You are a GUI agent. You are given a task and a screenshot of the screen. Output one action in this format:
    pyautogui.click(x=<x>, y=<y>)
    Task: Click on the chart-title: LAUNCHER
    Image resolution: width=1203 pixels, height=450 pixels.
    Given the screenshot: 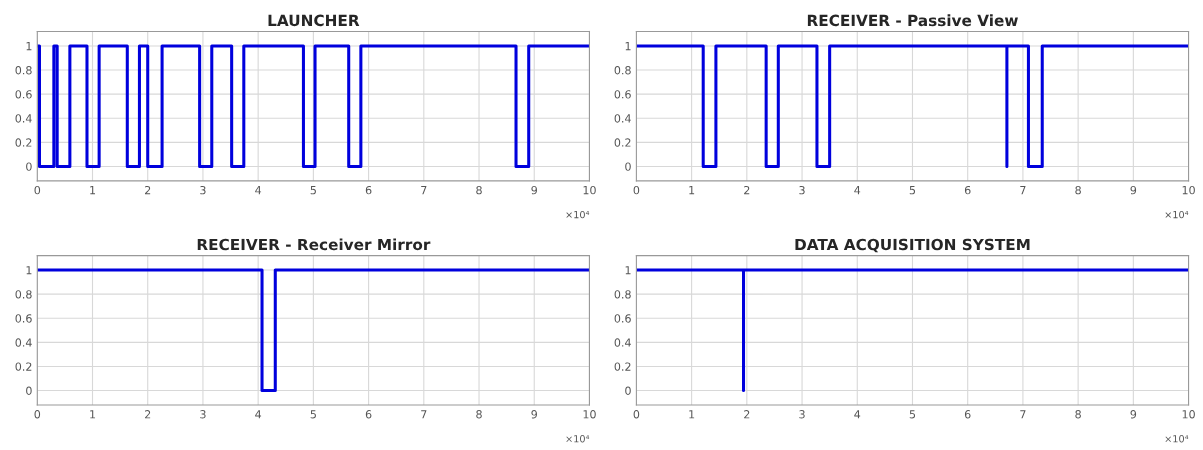 What is the action you would take?
    pyautogui.click(x=314, y=20)
    